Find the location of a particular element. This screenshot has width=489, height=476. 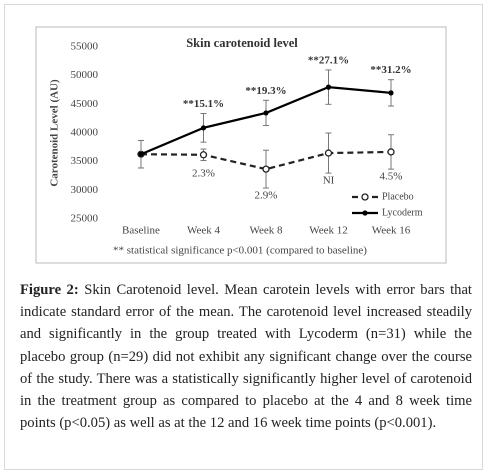

series-line is located at coordinates (266, 160).